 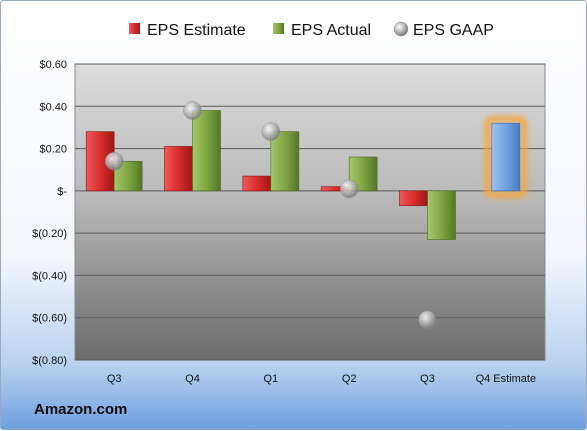 What do you see at coordinates (81, 409) in the screenshot?
I see `brand-label: Amazon.com` at bounding box center [81, 409].